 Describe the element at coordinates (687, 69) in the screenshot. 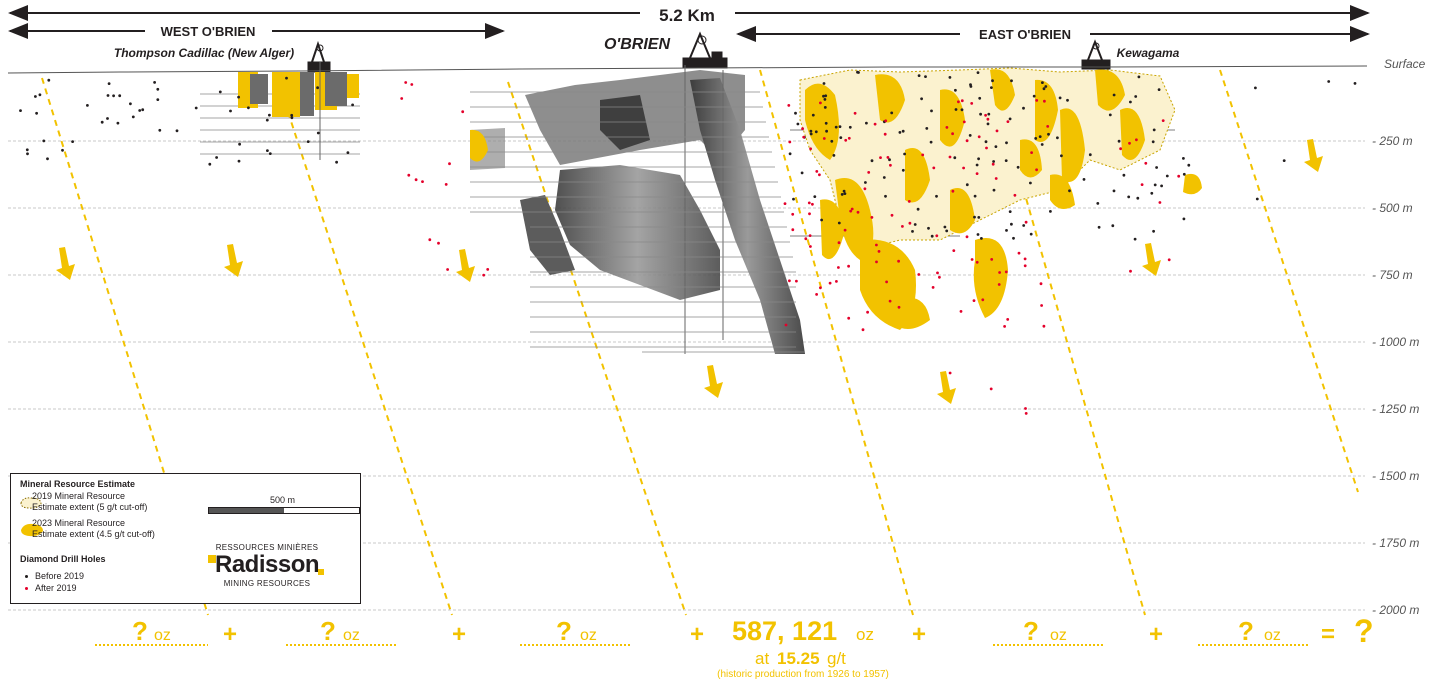

I see `surface-line` at that location.